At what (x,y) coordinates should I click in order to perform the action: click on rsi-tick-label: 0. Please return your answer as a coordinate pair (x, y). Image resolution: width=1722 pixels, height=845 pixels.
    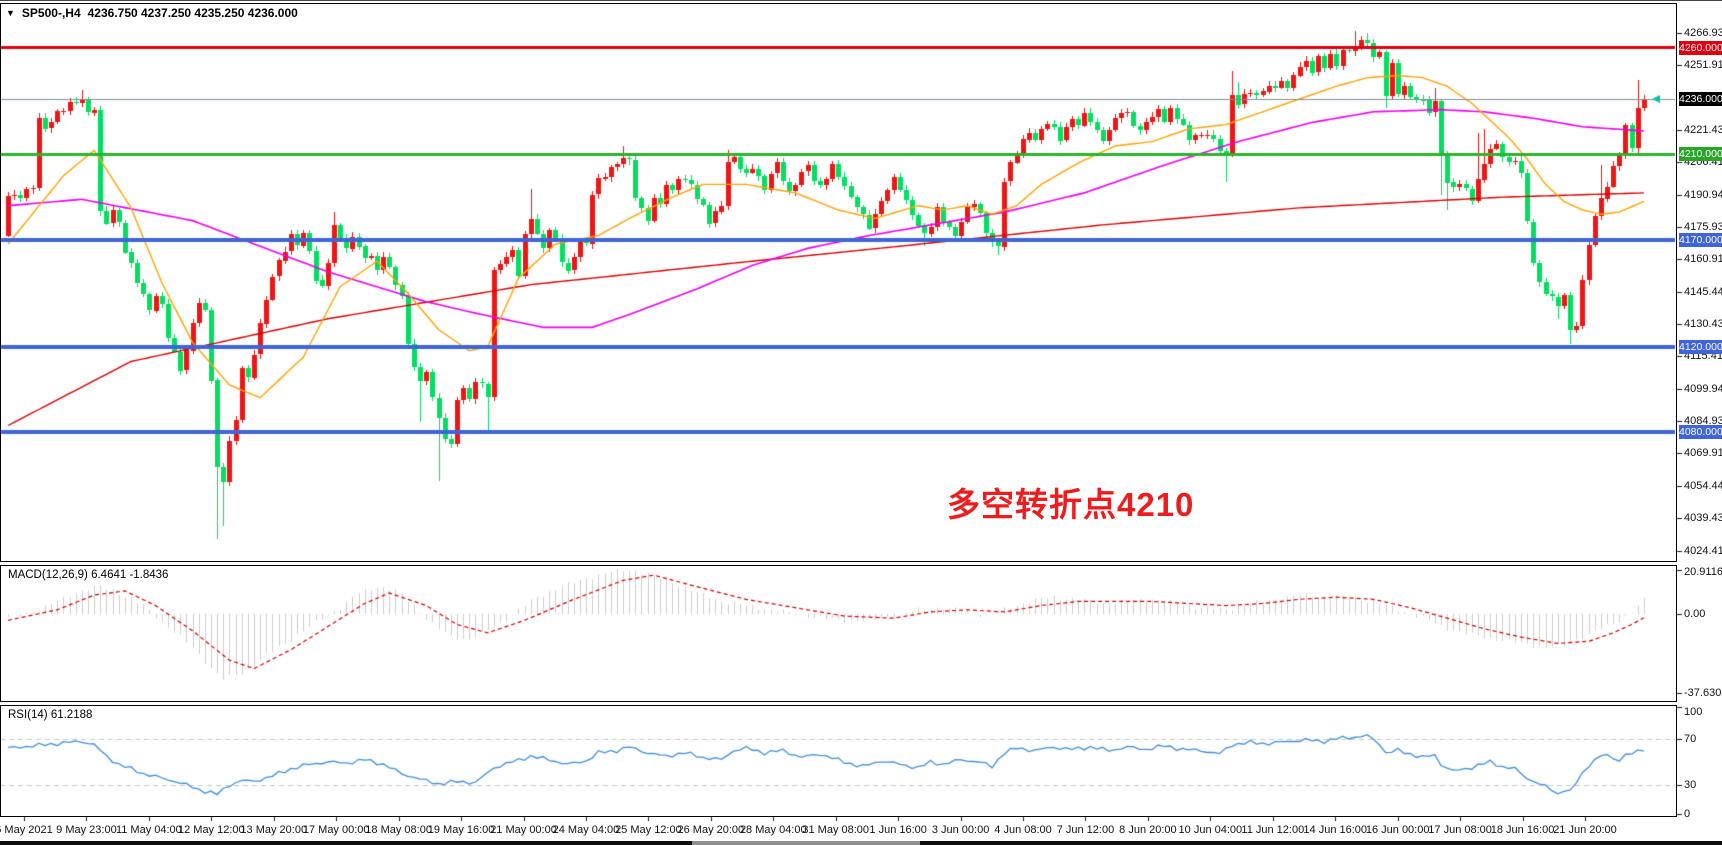
    Looking at the image, I should click on (1687, 814).